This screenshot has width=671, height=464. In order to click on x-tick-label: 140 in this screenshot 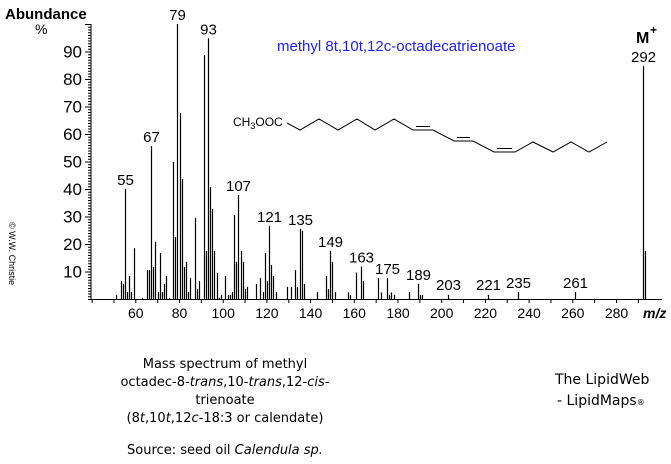, I will do `click(311, 313)`.